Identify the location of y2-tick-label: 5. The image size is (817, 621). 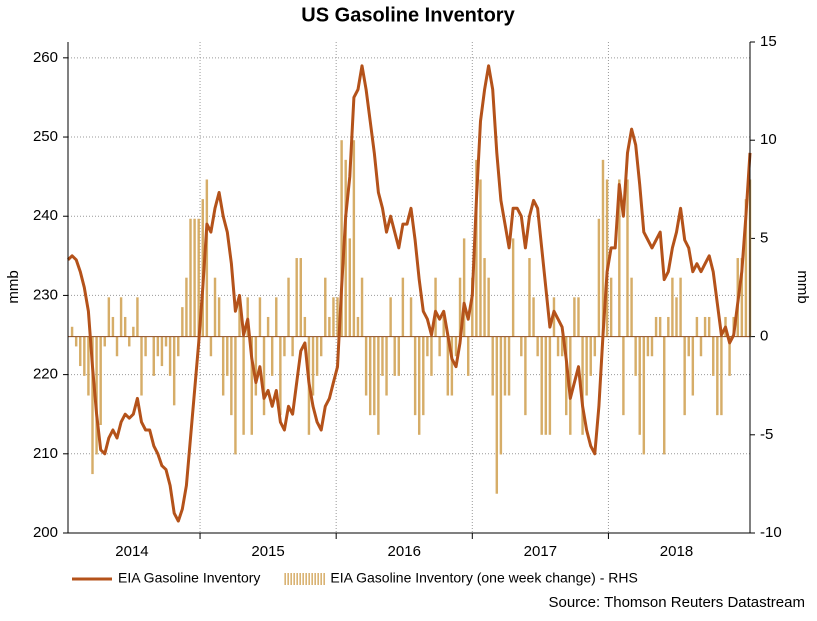
(764, 237).